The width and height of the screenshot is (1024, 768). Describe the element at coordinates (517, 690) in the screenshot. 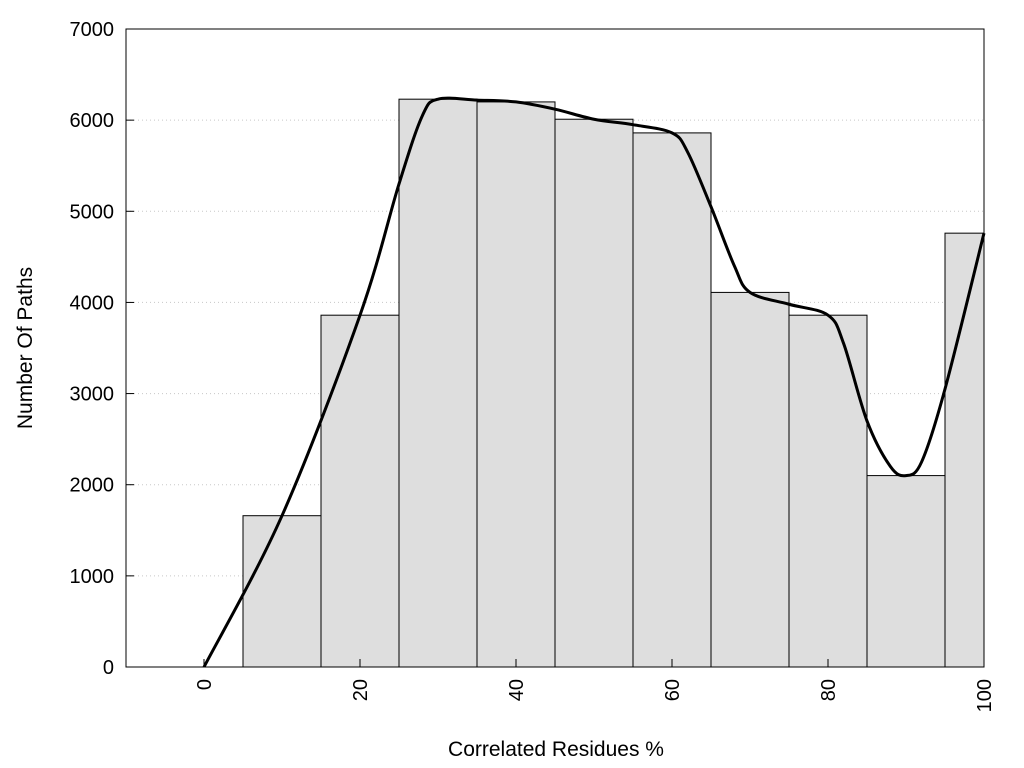

I see `x-tick-label: 40` at that location.